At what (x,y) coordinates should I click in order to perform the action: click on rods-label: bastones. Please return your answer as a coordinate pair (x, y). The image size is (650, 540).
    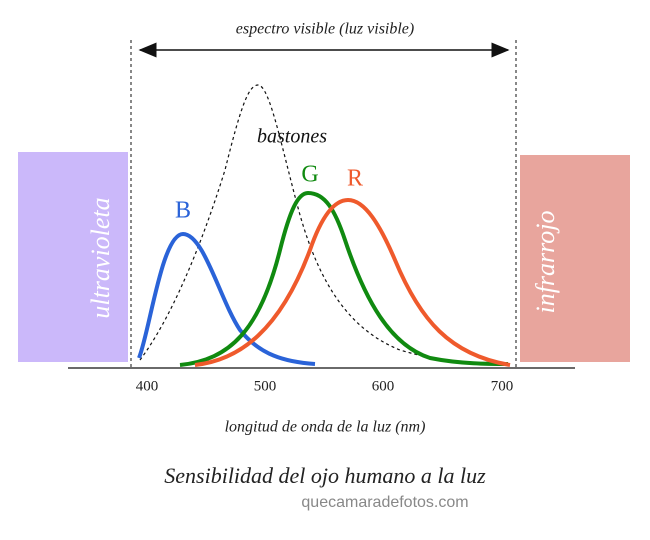
    Looking at the image, I should click on (292, 137).